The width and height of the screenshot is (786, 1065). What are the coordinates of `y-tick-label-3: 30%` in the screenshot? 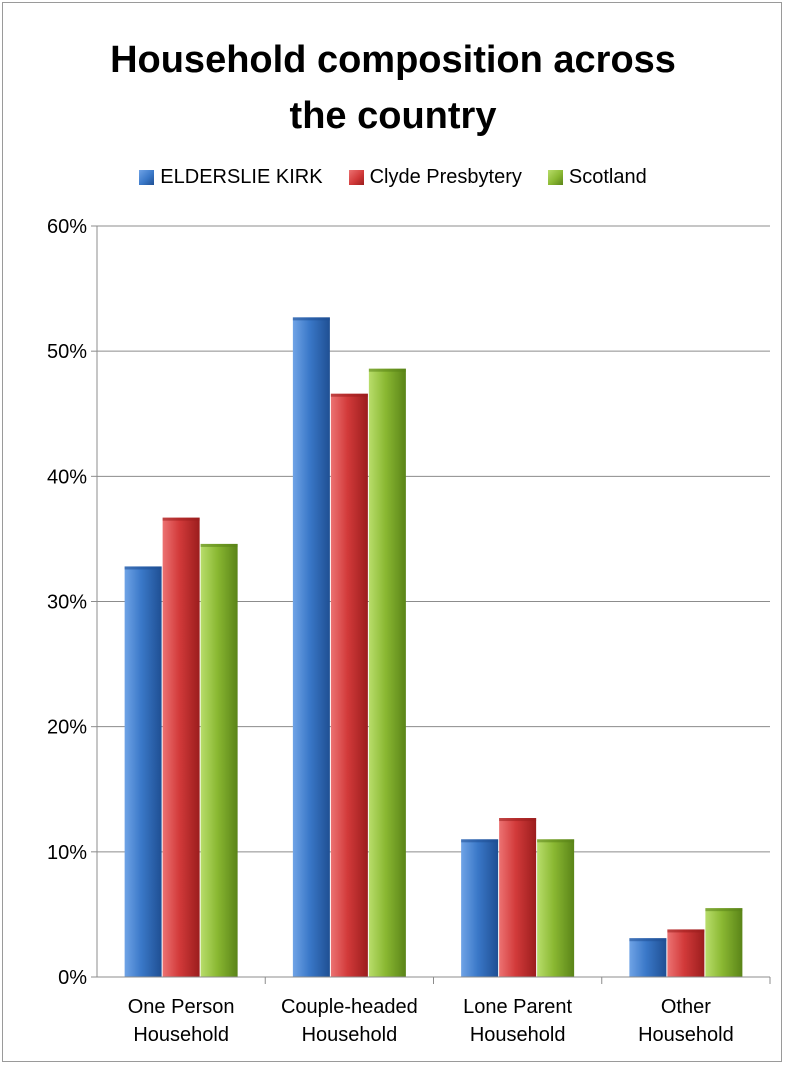 It's located at (67, 603).